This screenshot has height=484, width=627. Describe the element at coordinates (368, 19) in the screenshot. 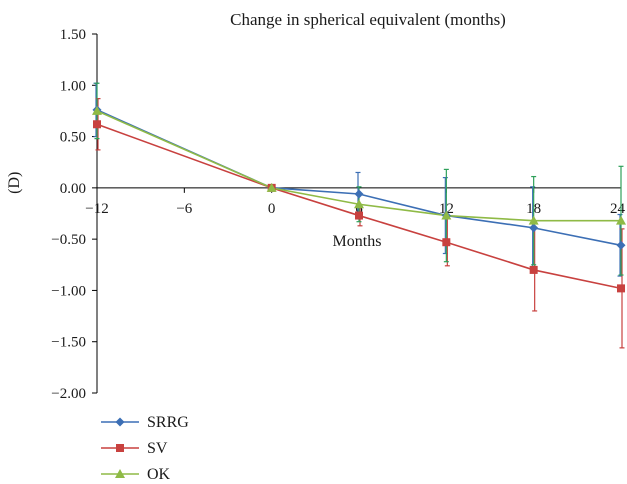

I see `chart-title: Change in spherical equivalent (months)` at that location.